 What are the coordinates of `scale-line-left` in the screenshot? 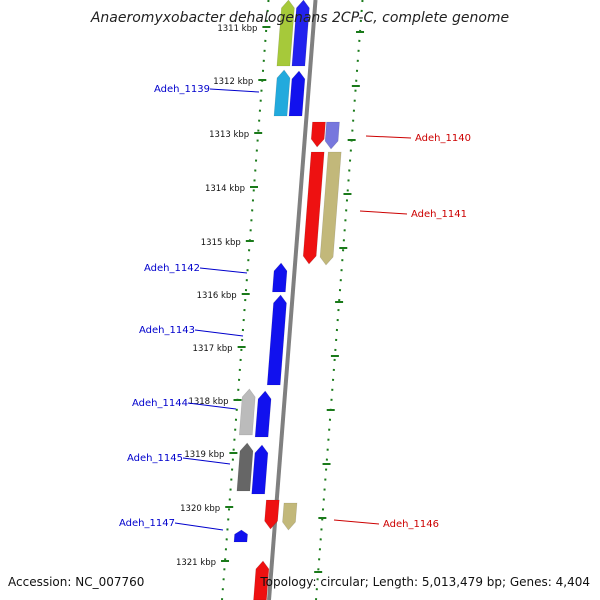 It's located at (245, 300).